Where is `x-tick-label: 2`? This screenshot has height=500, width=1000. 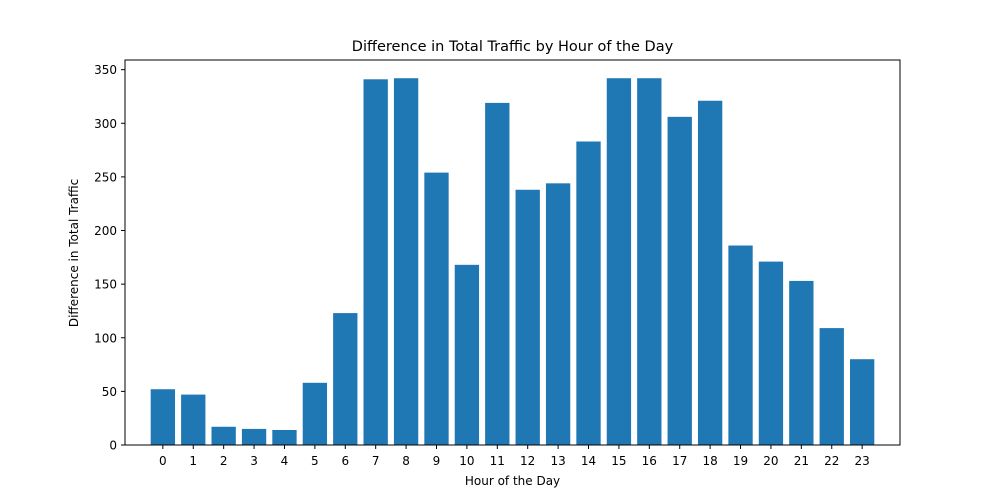 x-tick-label: 2 is located at coordinates (224, 461).